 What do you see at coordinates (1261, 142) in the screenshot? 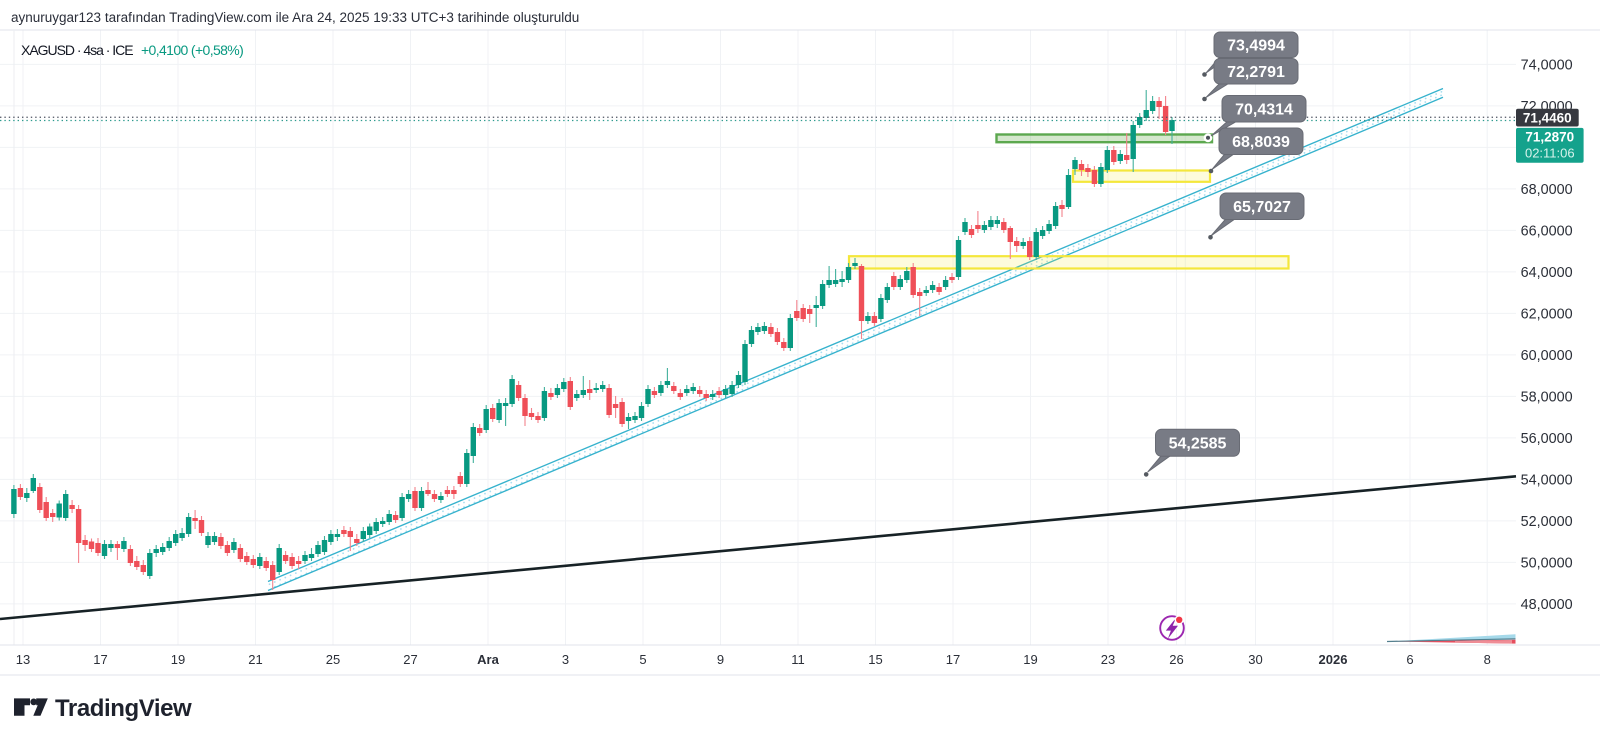
I see `svg-text: 68,8039` at bounding box center [1261, 142].